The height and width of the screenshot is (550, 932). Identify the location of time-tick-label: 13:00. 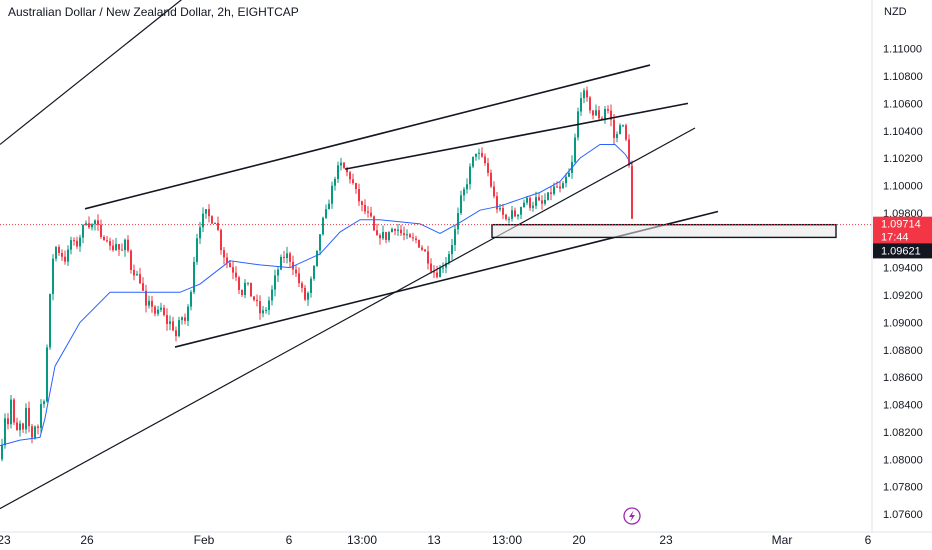
(362, 540).